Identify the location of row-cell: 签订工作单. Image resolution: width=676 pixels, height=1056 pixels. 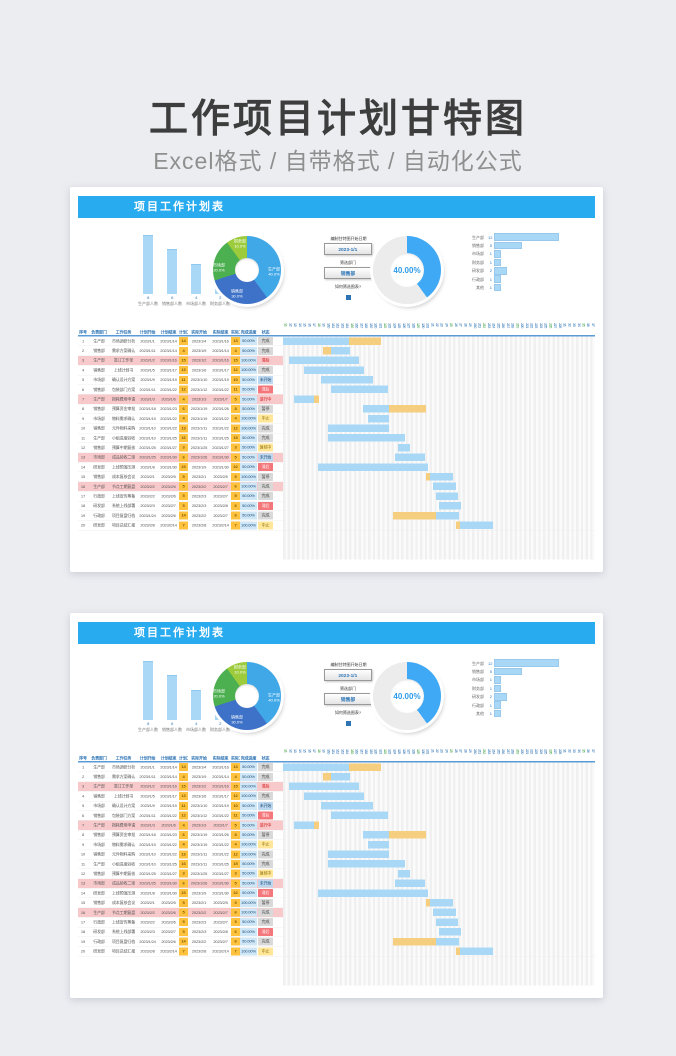
(123, 786).